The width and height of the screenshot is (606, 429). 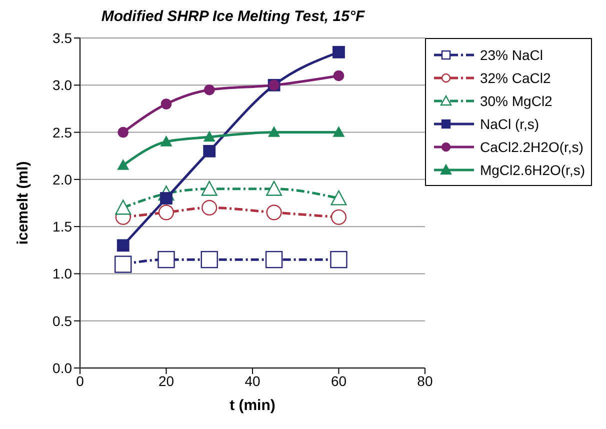 What do you see at coordinates (233, 17) in the screenshot?
I see `chart-title: Modified SHRP Ice Melting Test, 15°F` at bounding box center [233, 17].